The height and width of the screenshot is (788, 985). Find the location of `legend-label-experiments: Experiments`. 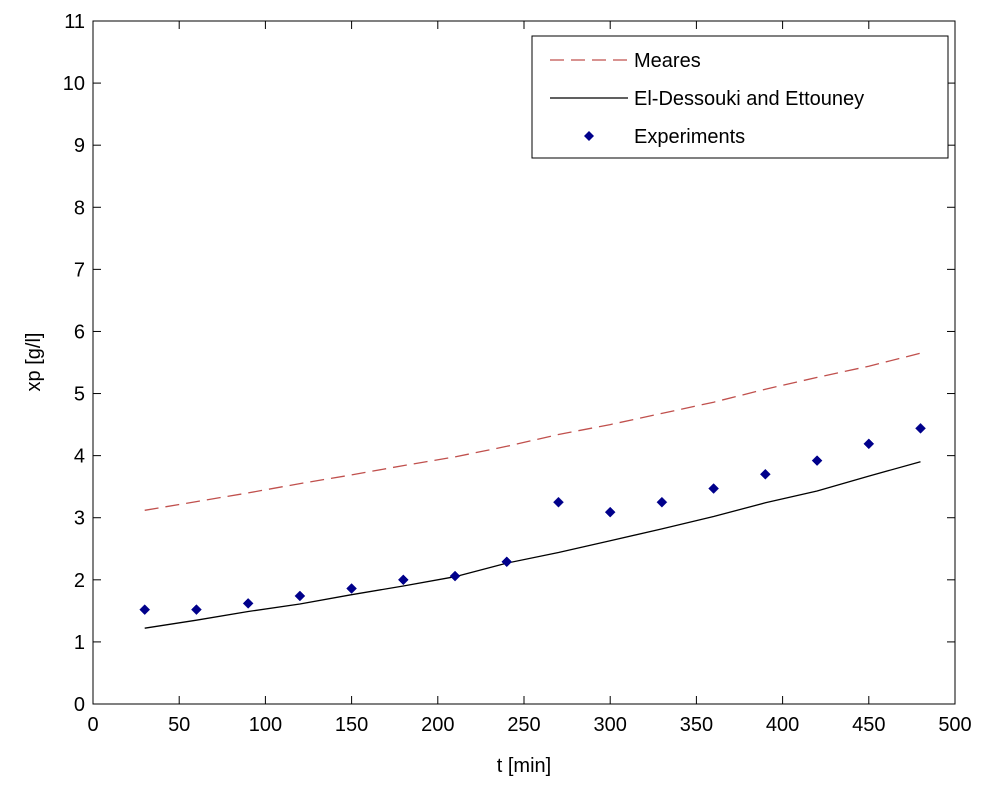

legend-label-experiments: Experiments is located at coordinates (689, 137).